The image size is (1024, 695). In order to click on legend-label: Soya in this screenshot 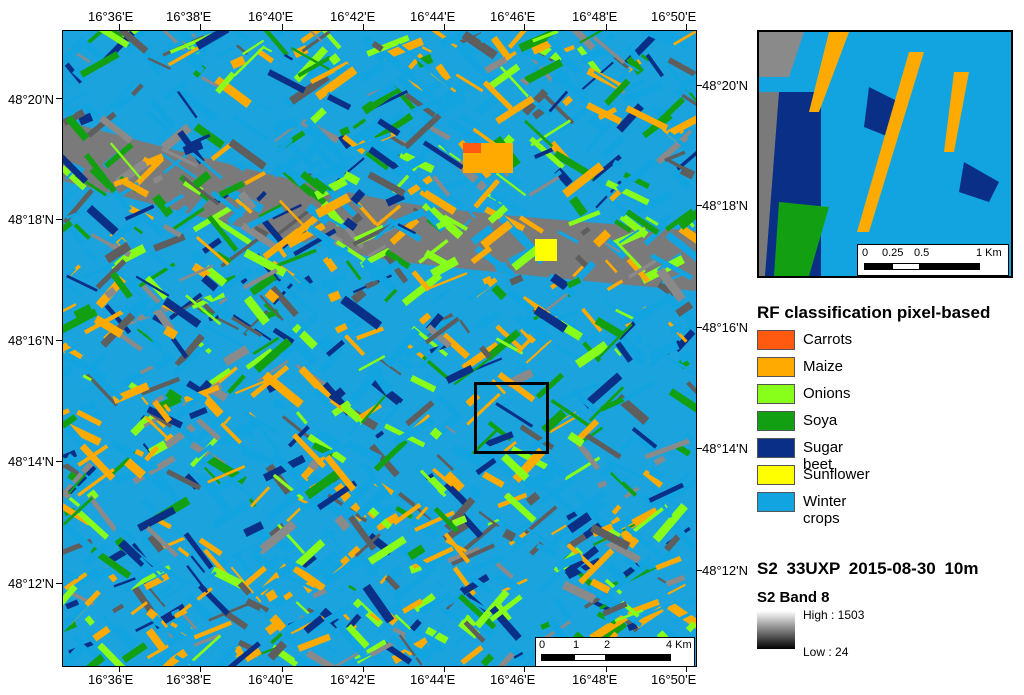, I will do `click(820, 420)`.